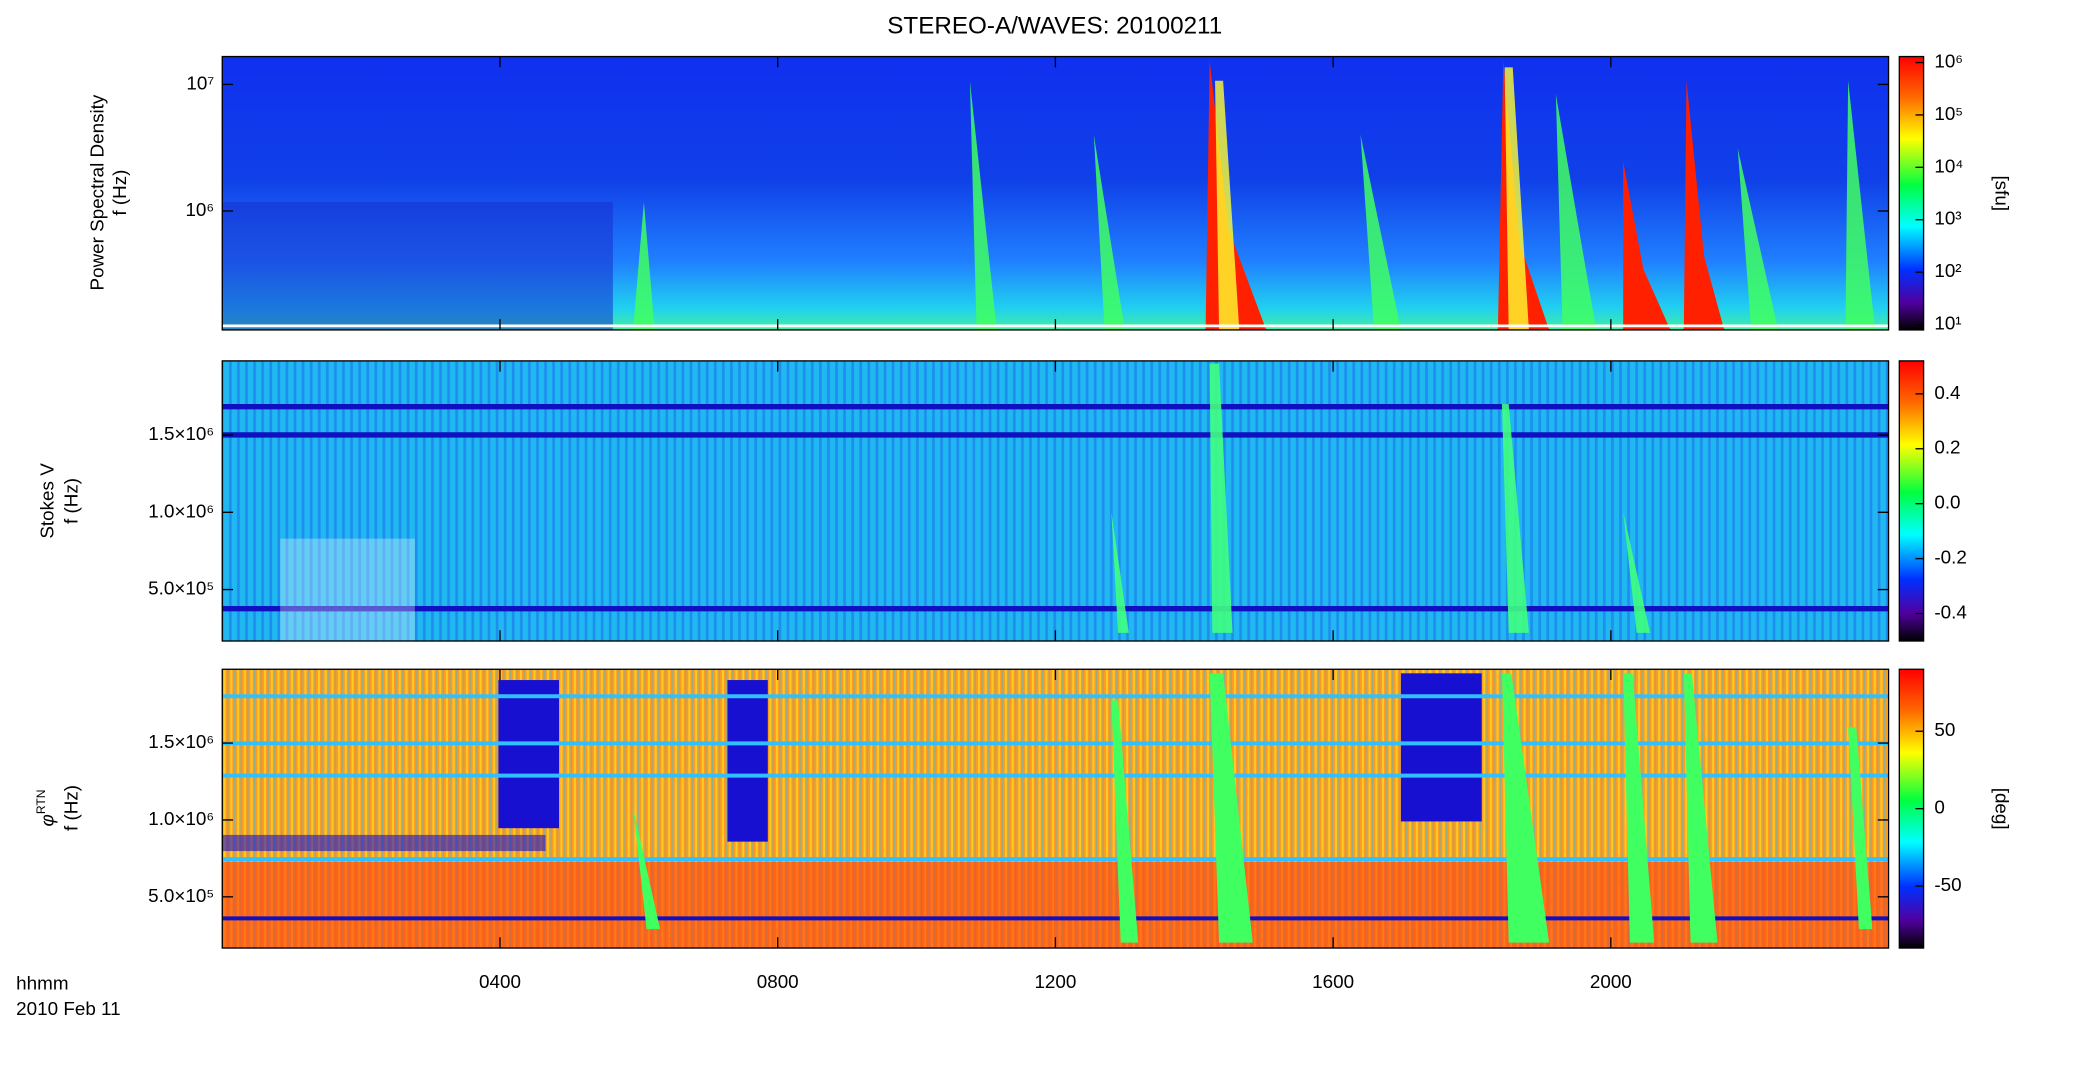 The width and height of the screenshot is (2096, 1080). What do you see at coordinates (2001, 809) in the screenshot?
I see `colorbar-label: [deg]` at bounding box center [2001, 809].